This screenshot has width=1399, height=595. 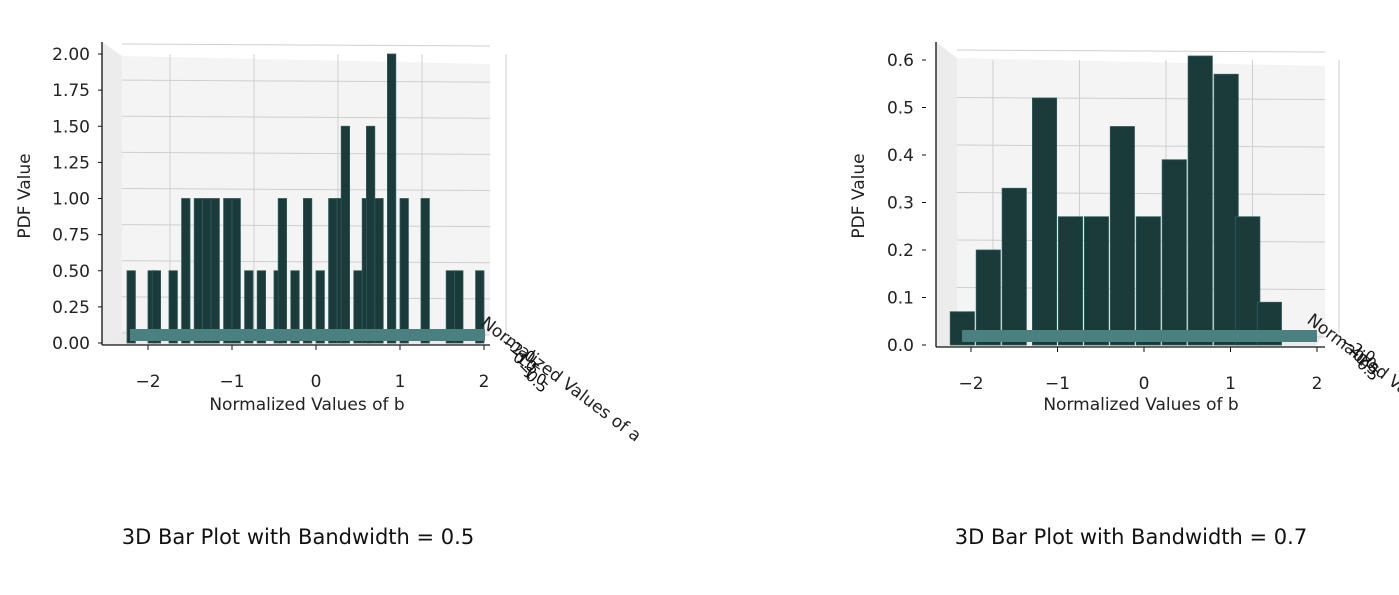 I want to click on y-tick-label: 0.25, so click(x=71, y=308).